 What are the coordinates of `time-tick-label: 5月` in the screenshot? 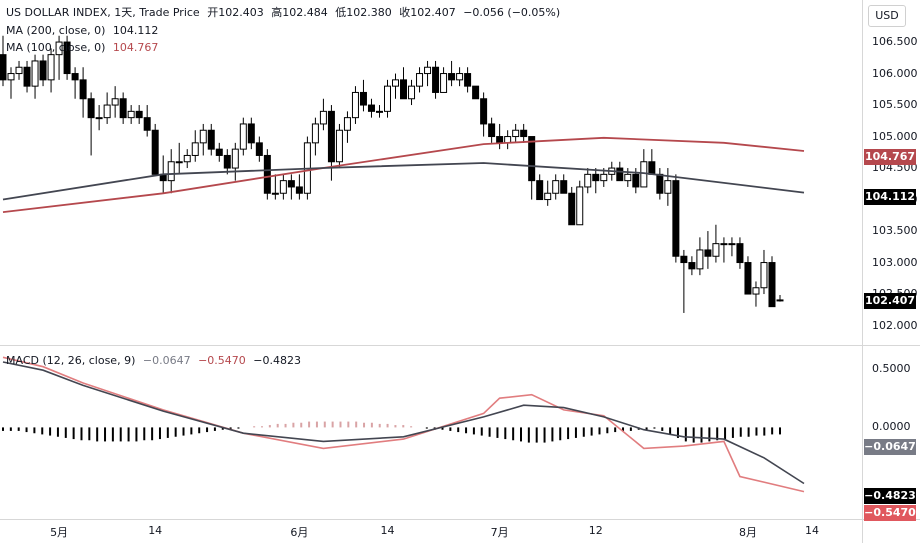 It's located at (59, 532).